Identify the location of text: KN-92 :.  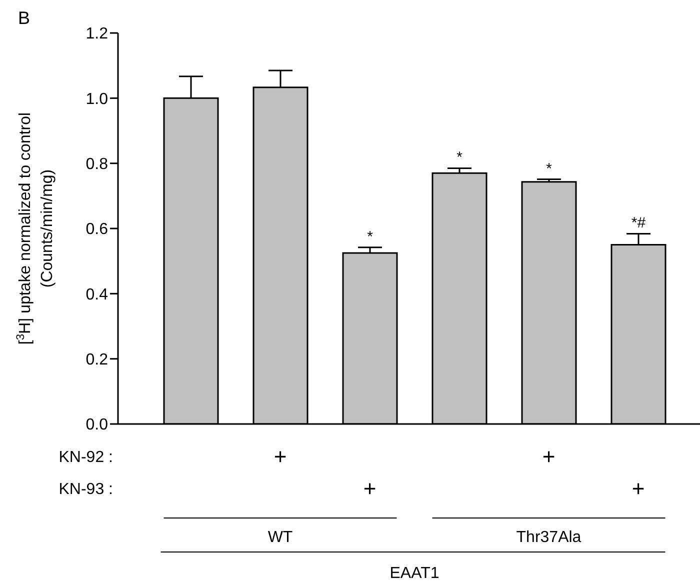
(85, 457).